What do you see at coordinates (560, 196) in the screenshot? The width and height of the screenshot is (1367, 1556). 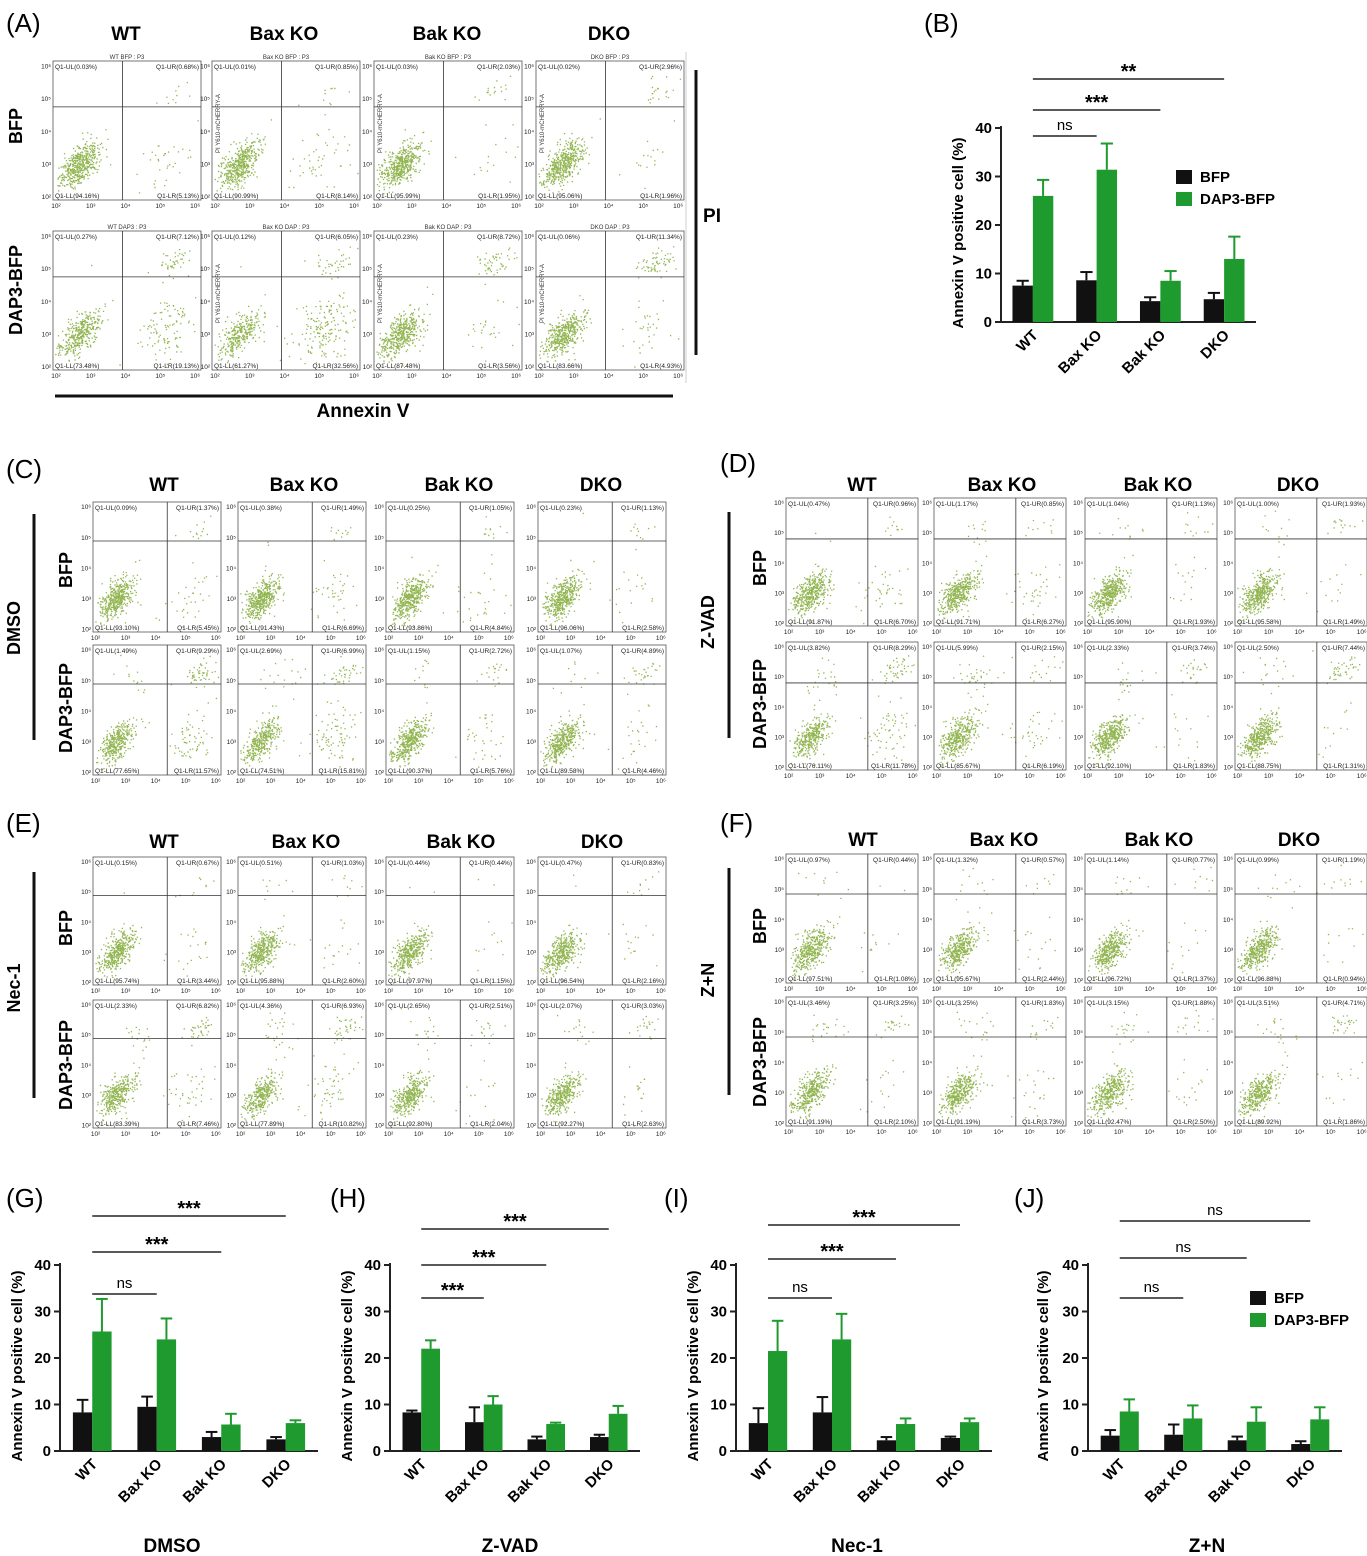 I see `quadrant-ll-label: Q1-LL(95.06%)` at bounding box center [560, 196].